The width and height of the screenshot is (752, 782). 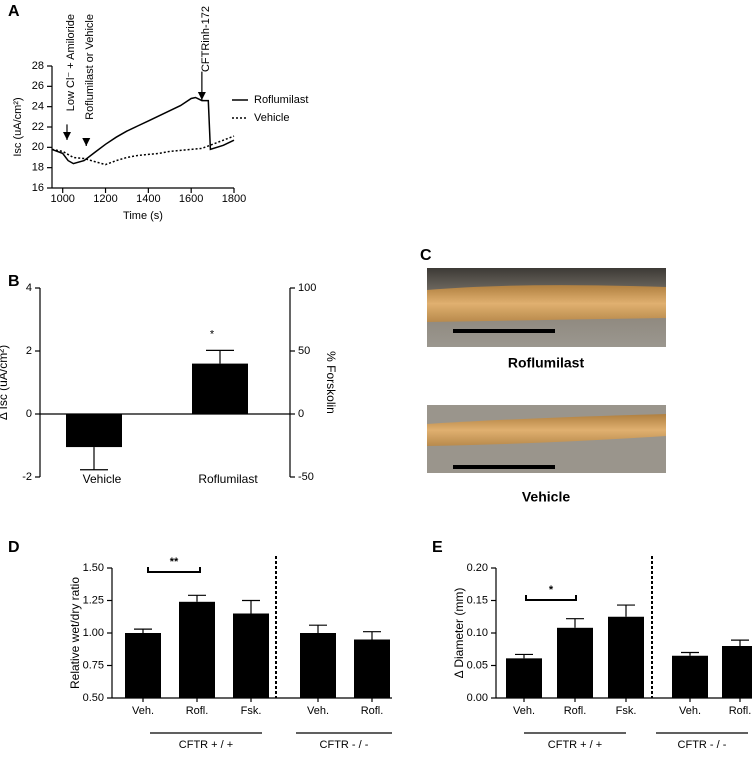 I want to click on x-tick-label: Roflumilast, so click(x=228, y=479).